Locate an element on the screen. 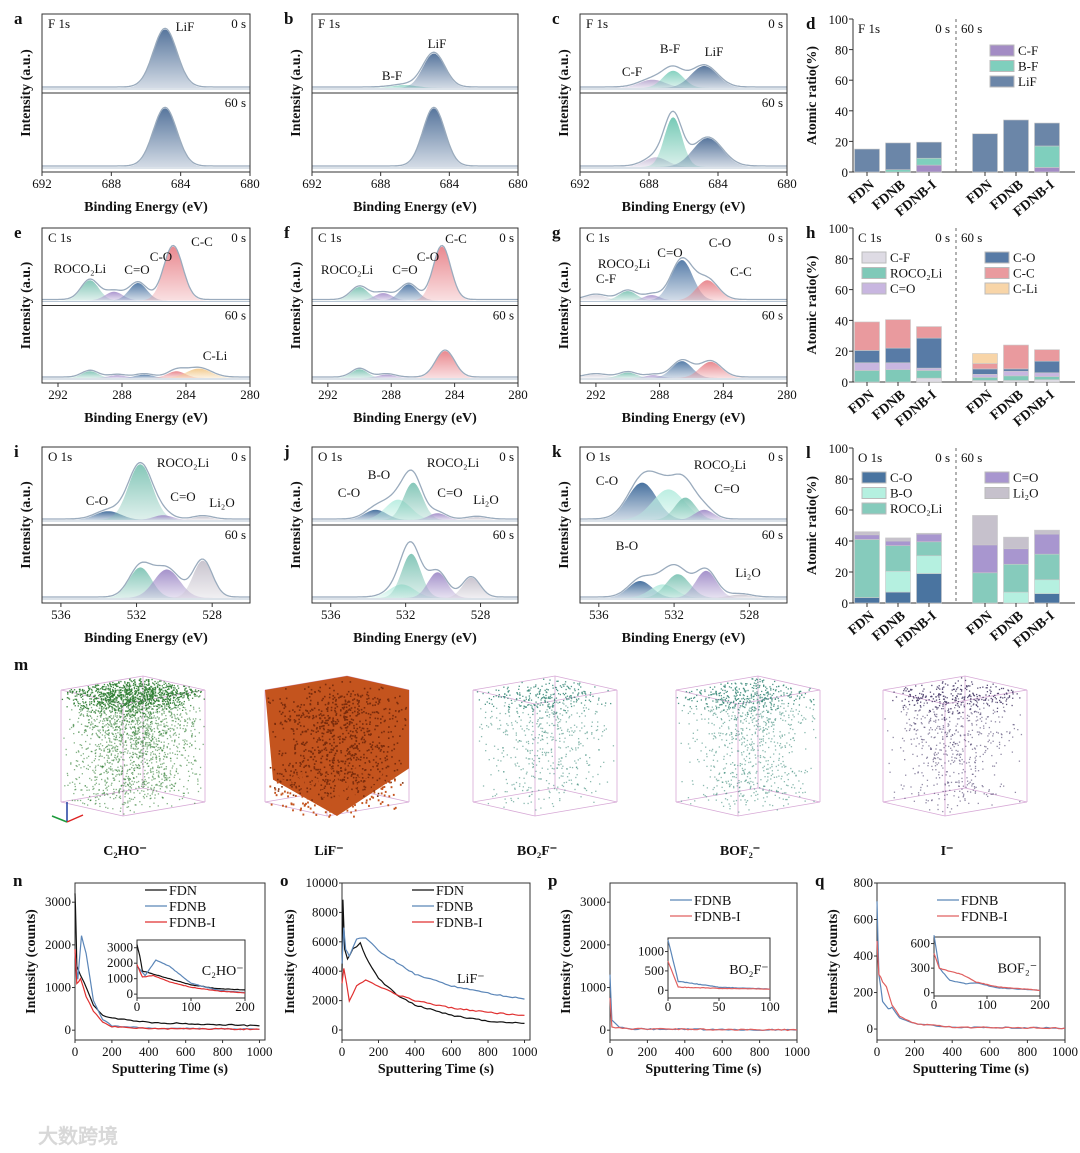 The width and height of the screenshot is (1080, 1153). peak-Li₂O is located at coordinates (415, 587).